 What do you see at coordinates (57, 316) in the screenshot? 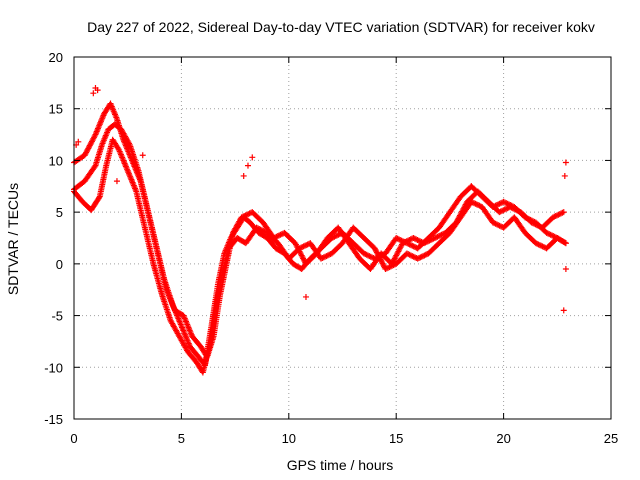
I see `y-tick-label: -5` at bounding box center [57, 316].